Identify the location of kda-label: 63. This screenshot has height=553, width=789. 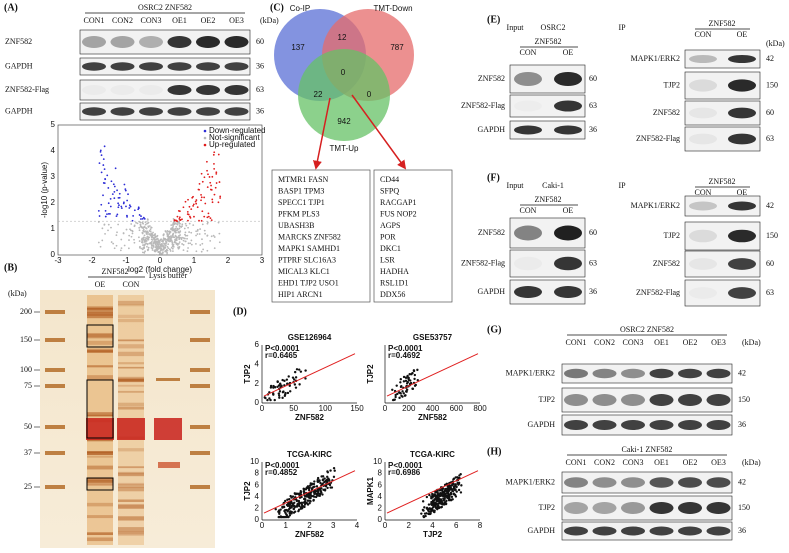
(770, 292).